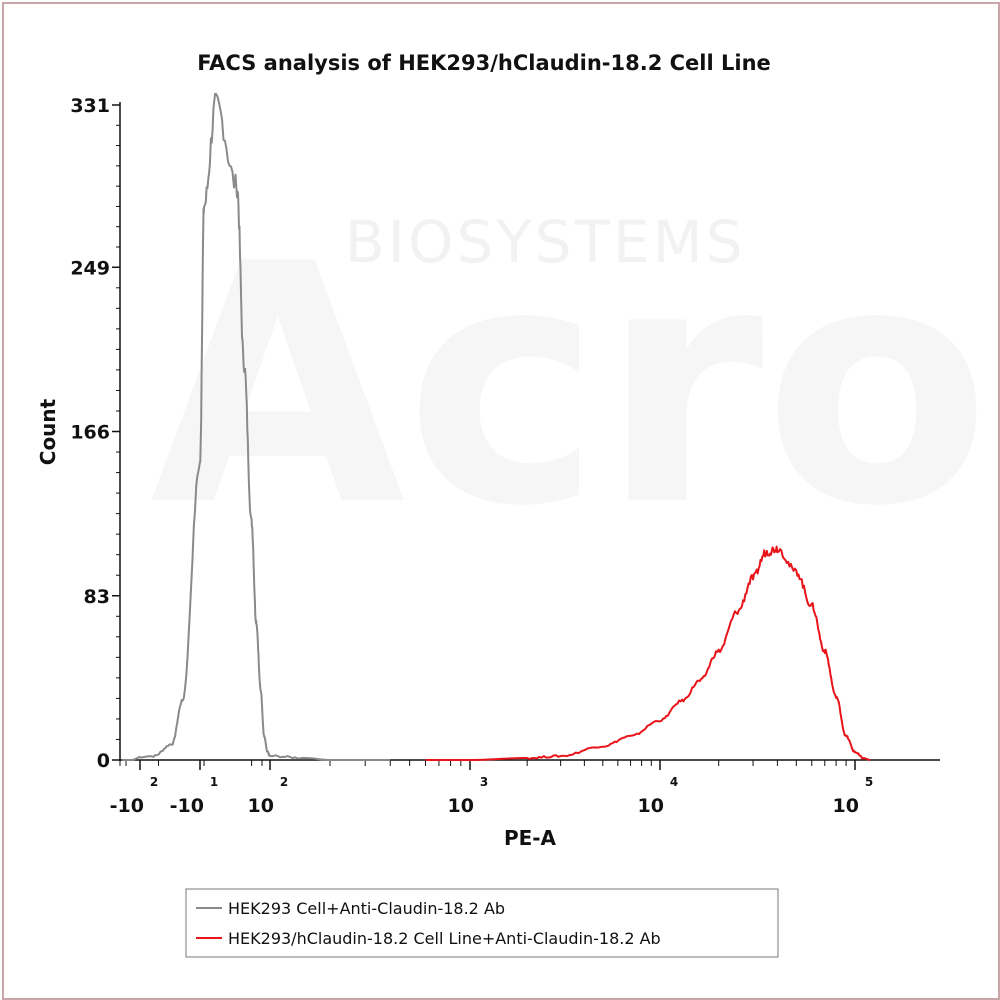  I want to click on legend-label-control: HEK293 Cell+Anti-Claudin-18.2 Ab, so click(366, 908).